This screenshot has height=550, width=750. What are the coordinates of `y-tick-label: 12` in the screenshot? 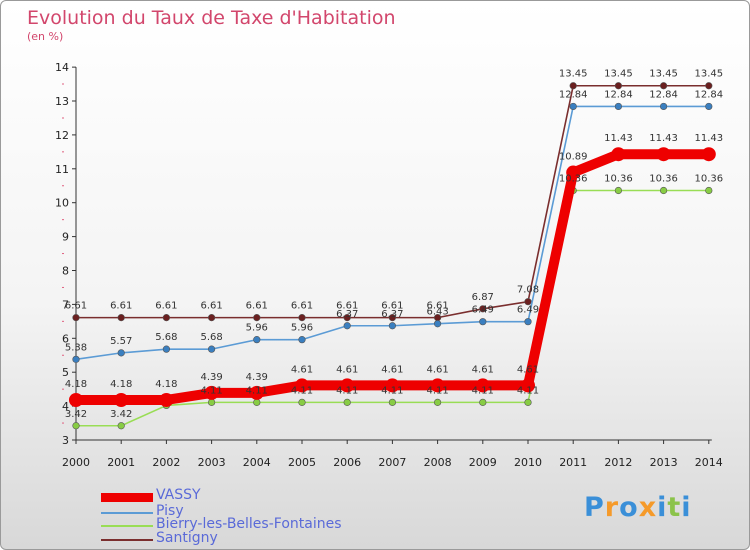 It's located at (62, 135).